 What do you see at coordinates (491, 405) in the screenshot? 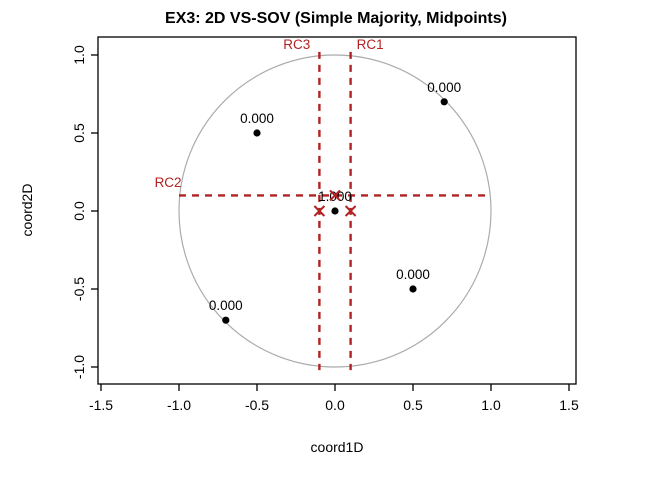
I see `x-tick-label: 1.0` at bounding box center [491, 405].